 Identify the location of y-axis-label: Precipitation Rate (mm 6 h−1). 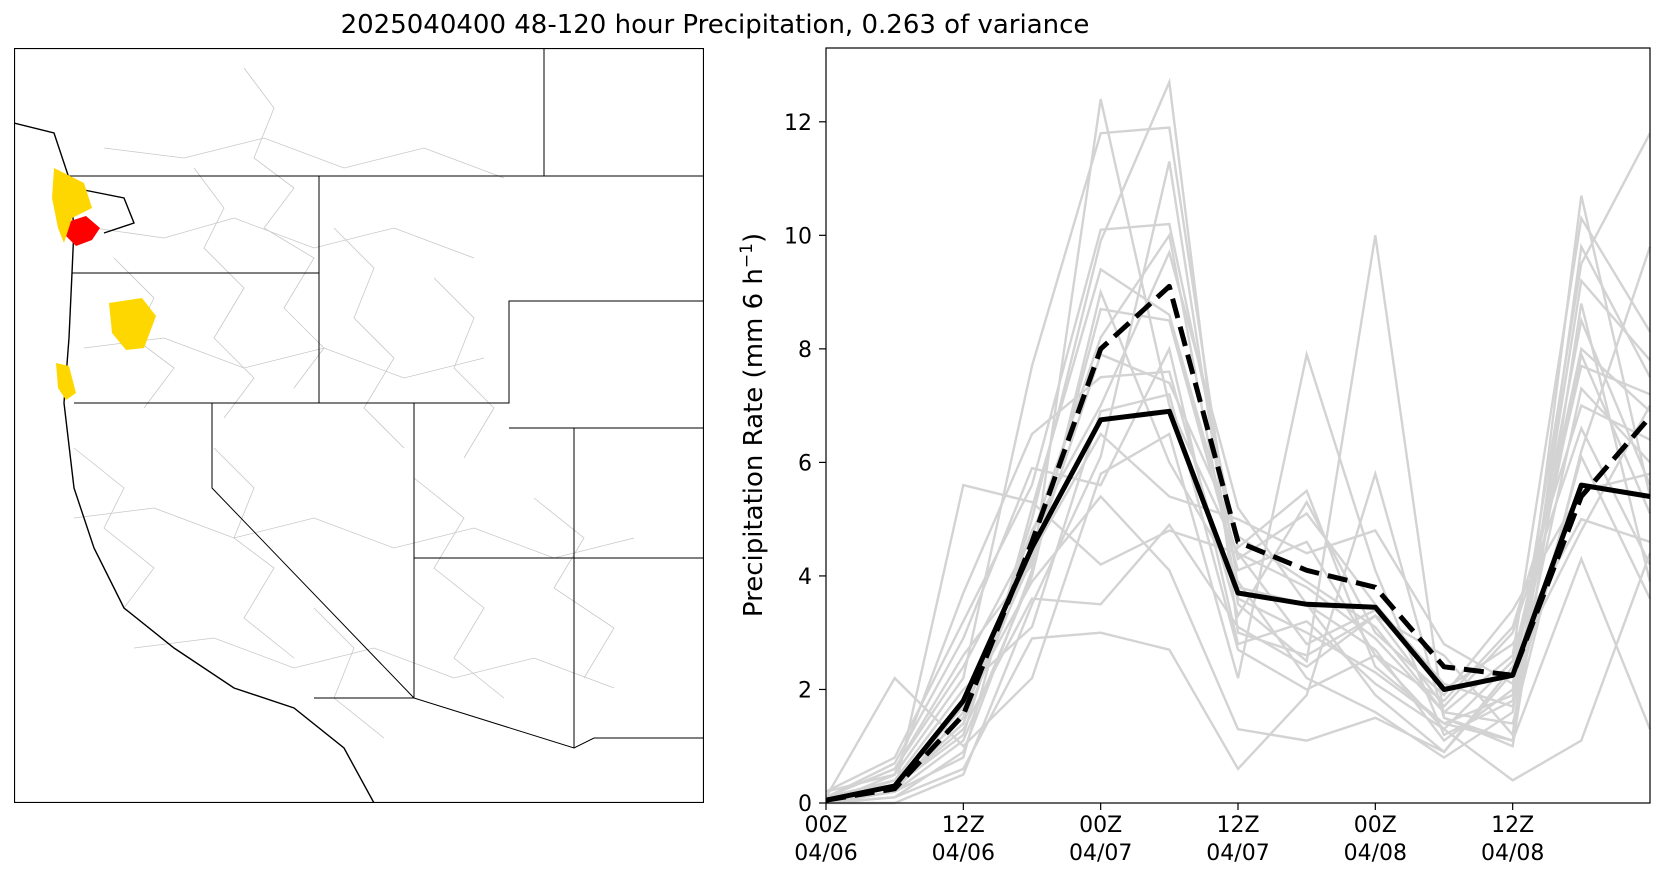
(753, 425).